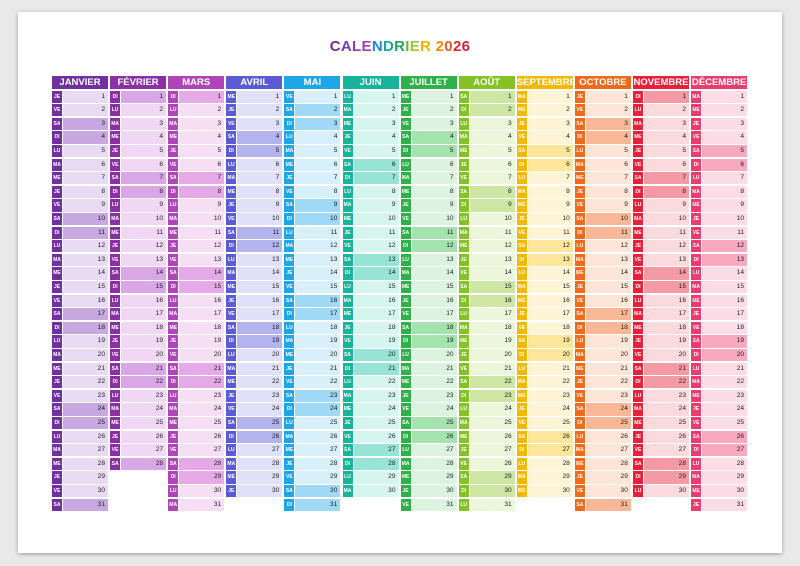 The image size is (800, 566). I want to click on day-row: SA 2, so click(312, 111).